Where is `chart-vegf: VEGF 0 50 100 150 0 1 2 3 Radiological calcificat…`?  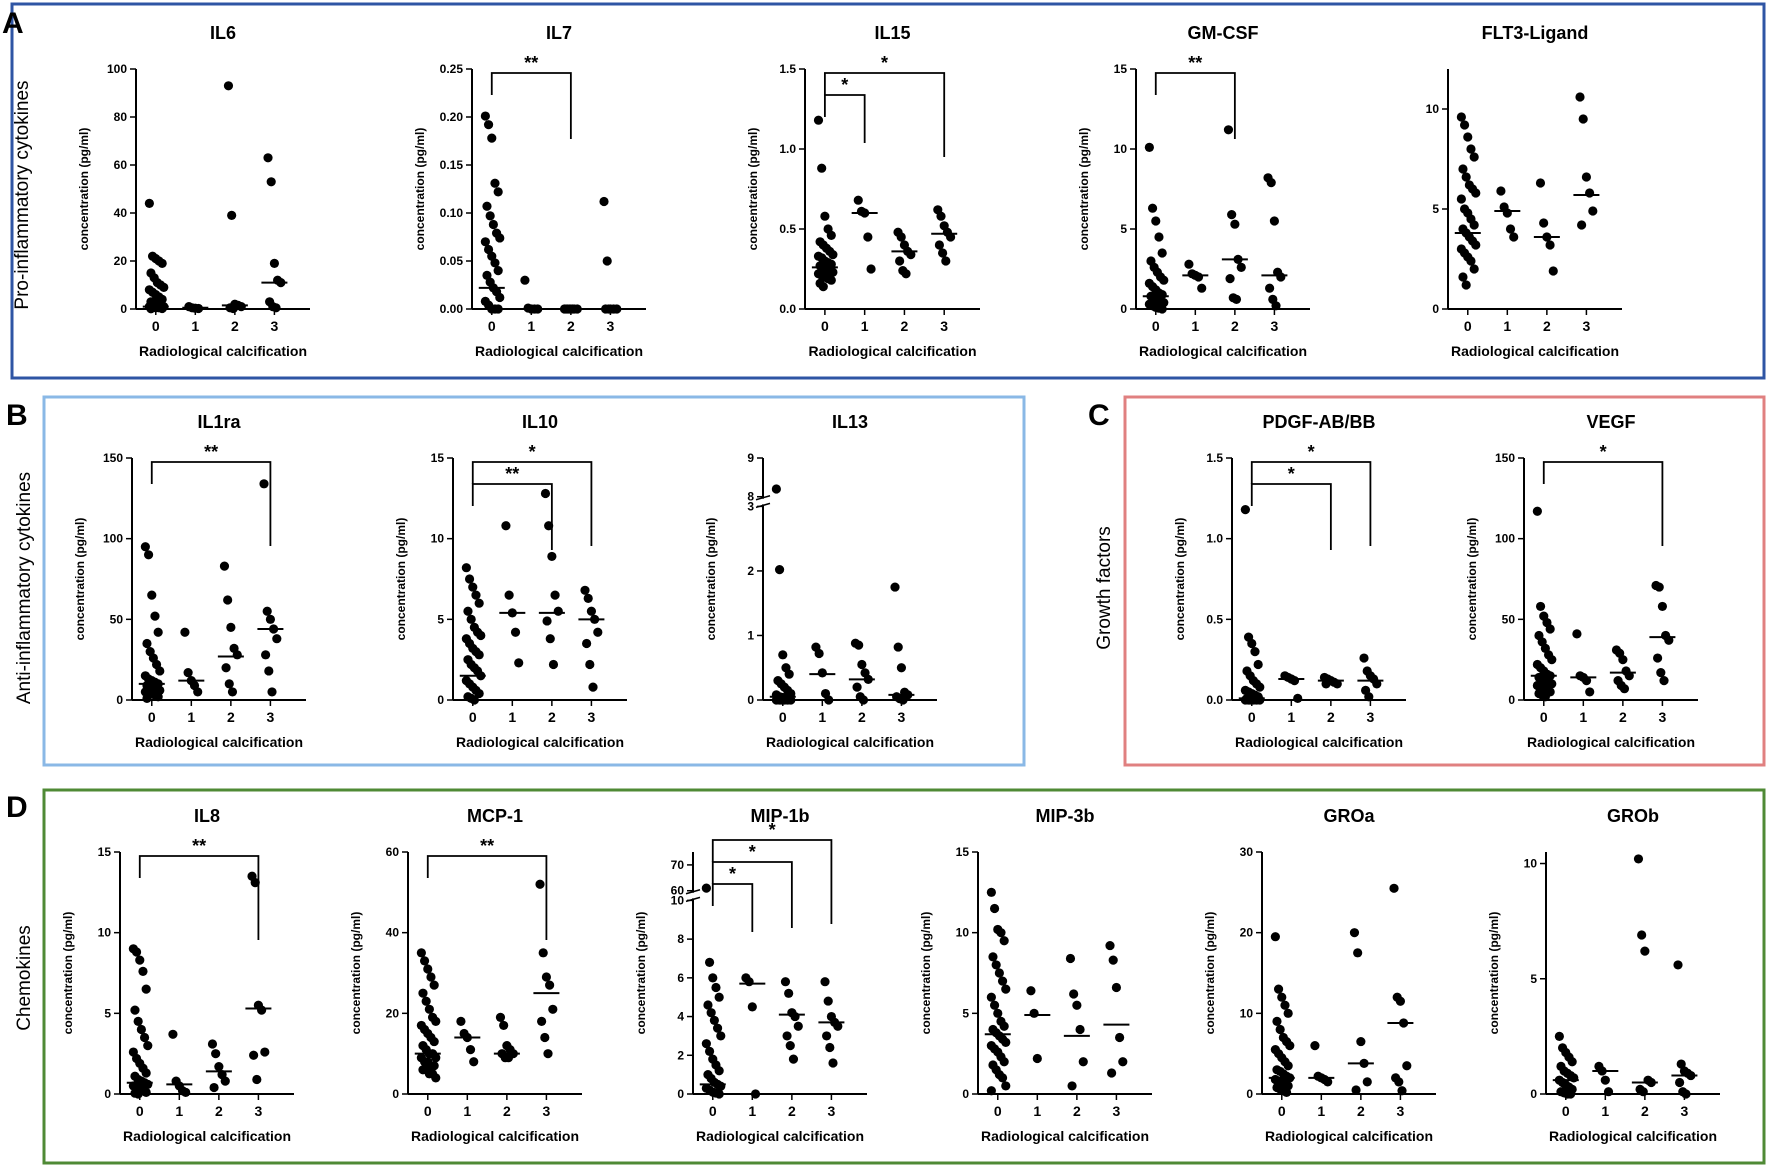 chart-vegf: VEGF 0 50 100 150 0 1 2 3 Radiological calcificat… is located at coordinates (1581, 581).